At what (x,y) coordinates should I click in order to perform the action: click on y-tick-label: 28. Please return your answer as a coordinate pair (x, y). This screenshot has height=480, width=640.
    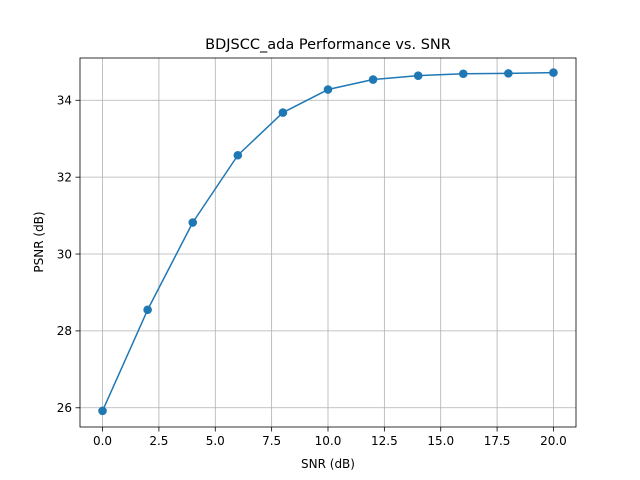
    Looking at the image, I should click on (64, 331).